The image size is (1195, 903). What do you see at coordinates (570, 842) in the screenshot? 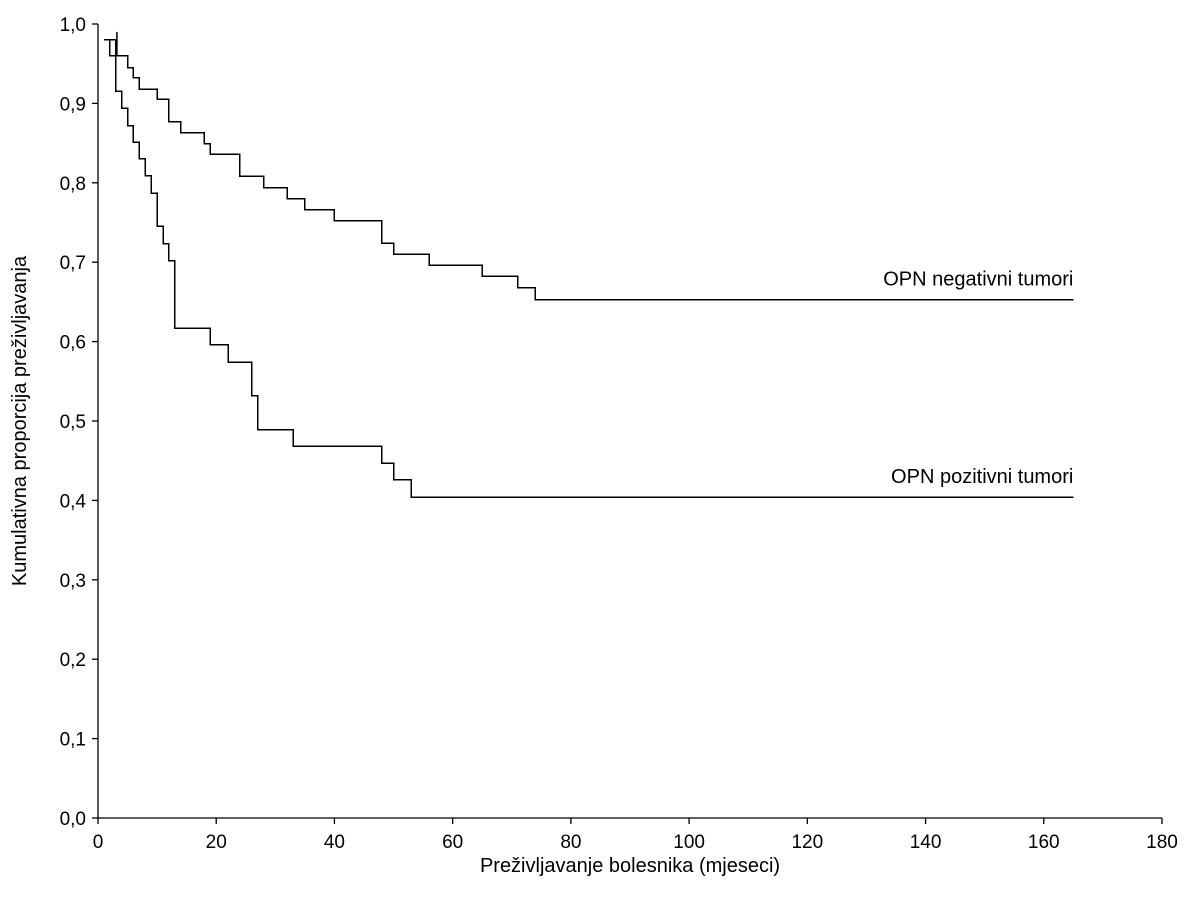
I see `x-tick-label: 80` at bounding box center [570, 842].